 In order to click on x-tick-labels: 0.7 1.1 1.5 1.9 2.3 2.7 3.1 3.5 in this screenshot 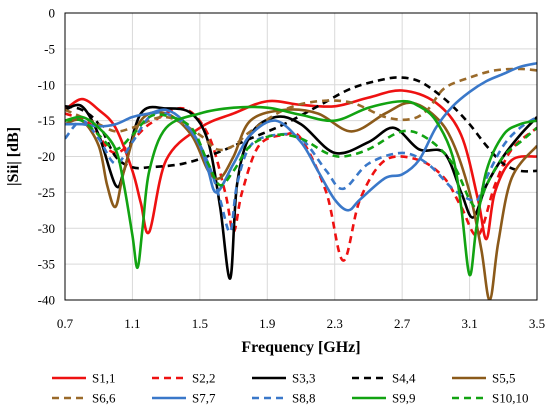, I will do `click(301, 323)`.